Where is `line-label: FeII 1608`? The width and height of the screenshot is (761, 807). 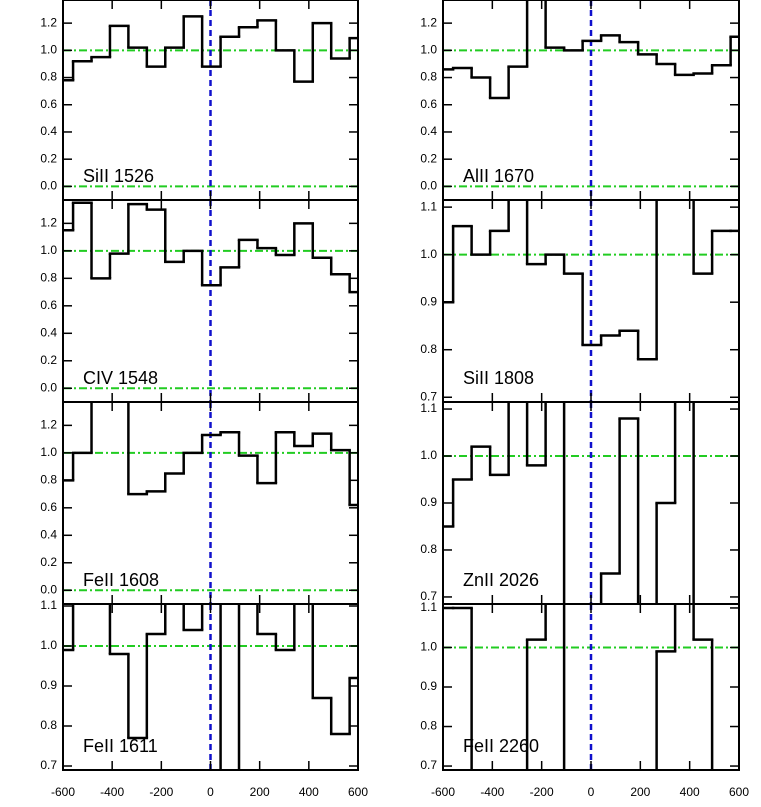
line-label: FeII 1608 is located at coordinates (121, 580).